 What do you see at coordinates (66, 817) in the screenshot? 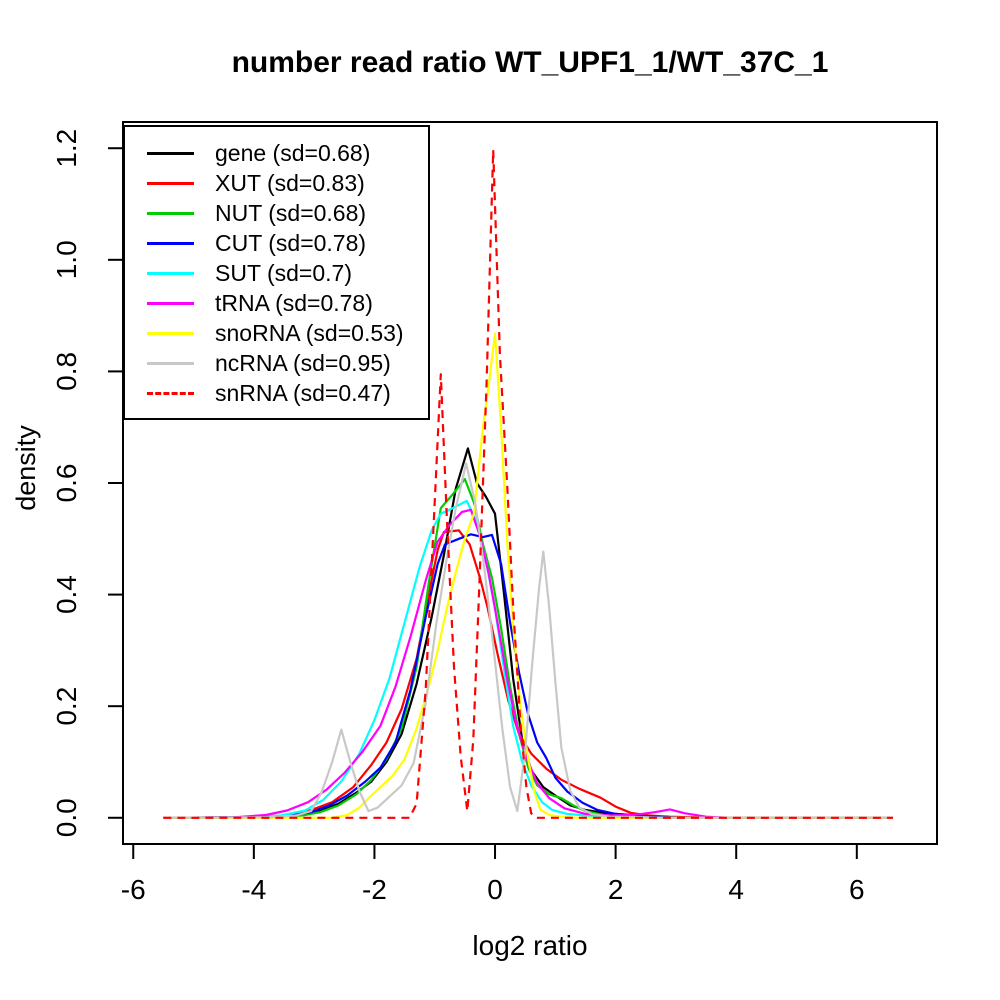
I see `y-tick-label: 0.0` at bounding box center [66, 817].